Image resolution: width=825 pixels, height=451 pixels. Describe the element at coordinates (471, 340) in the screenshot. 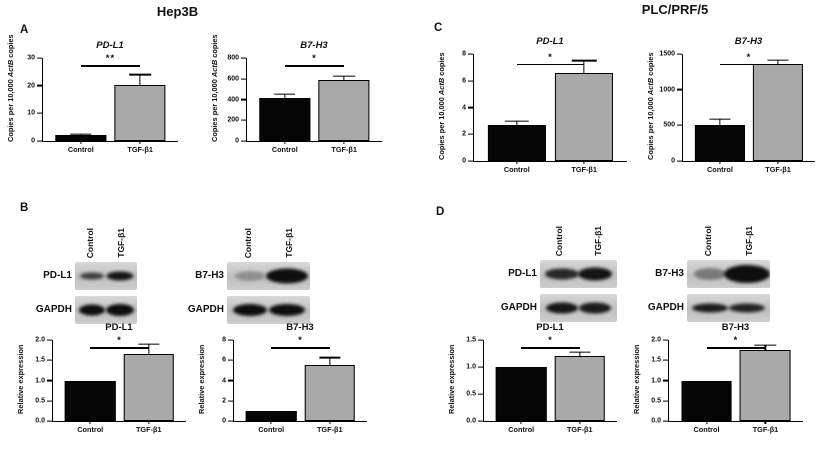

I see `y-tick-label: 1.5` at that location.